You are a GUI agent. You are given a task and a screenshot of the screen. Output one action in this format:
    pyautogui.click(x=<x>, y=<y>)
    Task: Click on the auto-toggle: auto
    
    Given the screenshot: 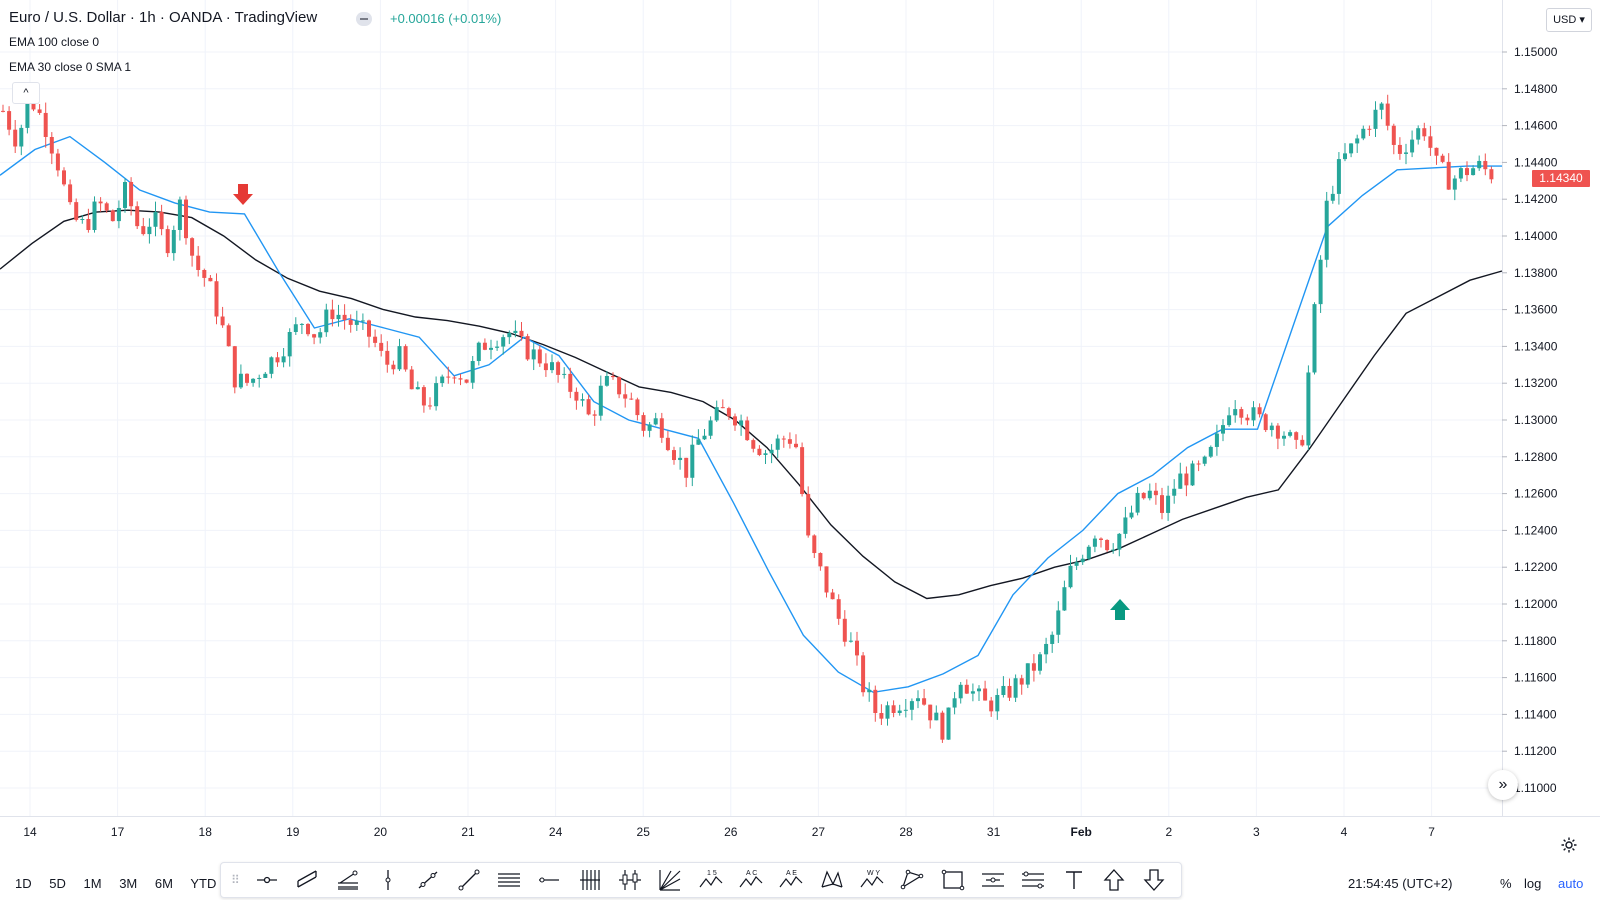 What is the action you would take?
    pyautogui.click(x=1571, y=883)
    